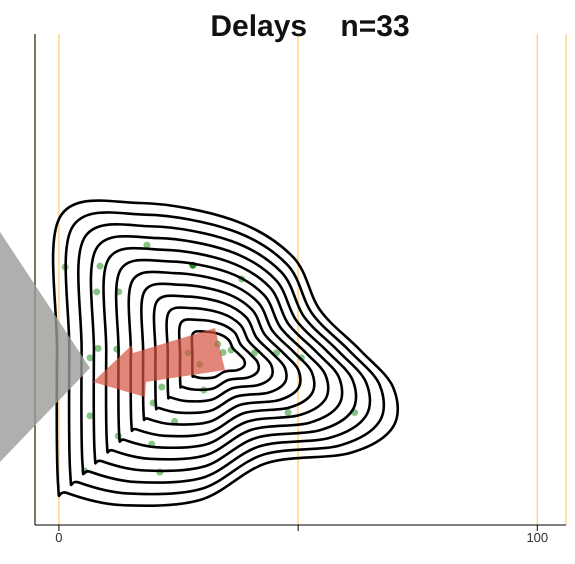 The image size is (575, 564). I want to click on x-tick-label: 0, so click(59, 538).